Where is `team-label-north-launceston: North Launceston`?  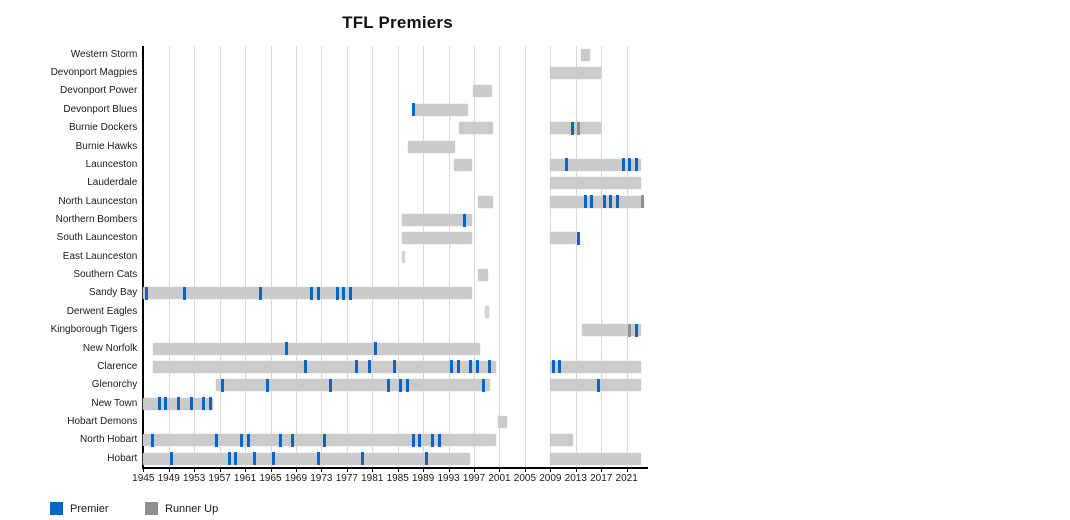 team-label-north-launceston: North Launceston is located at coordinates (98, 201).